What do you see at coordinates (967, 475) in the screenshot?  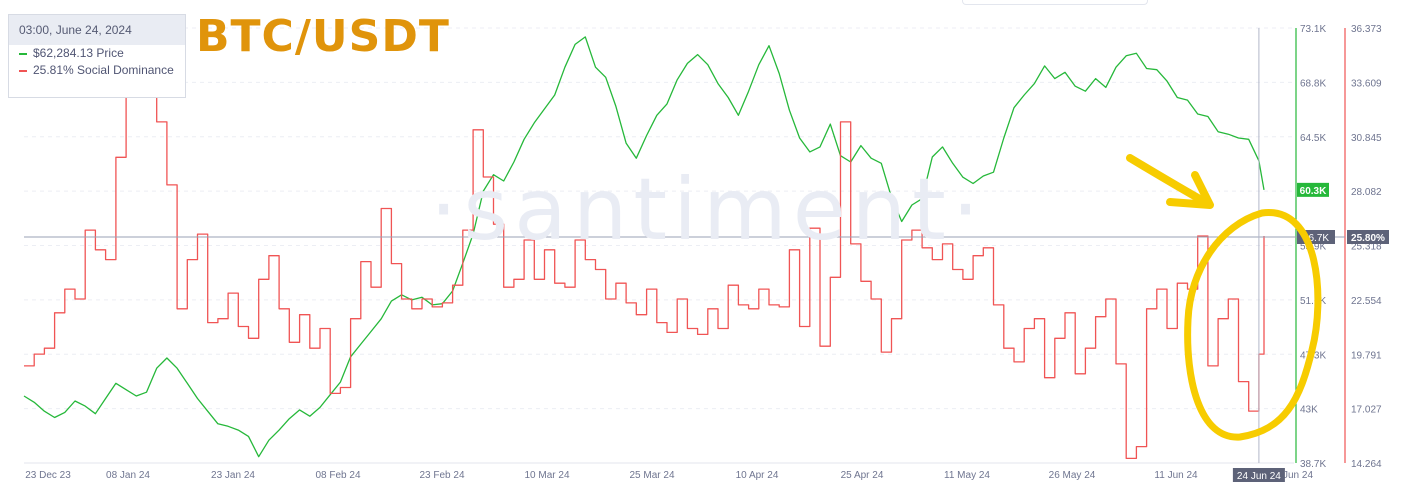 I see `x-tick-label: 11 May 24` at bounding box center [967, 475].